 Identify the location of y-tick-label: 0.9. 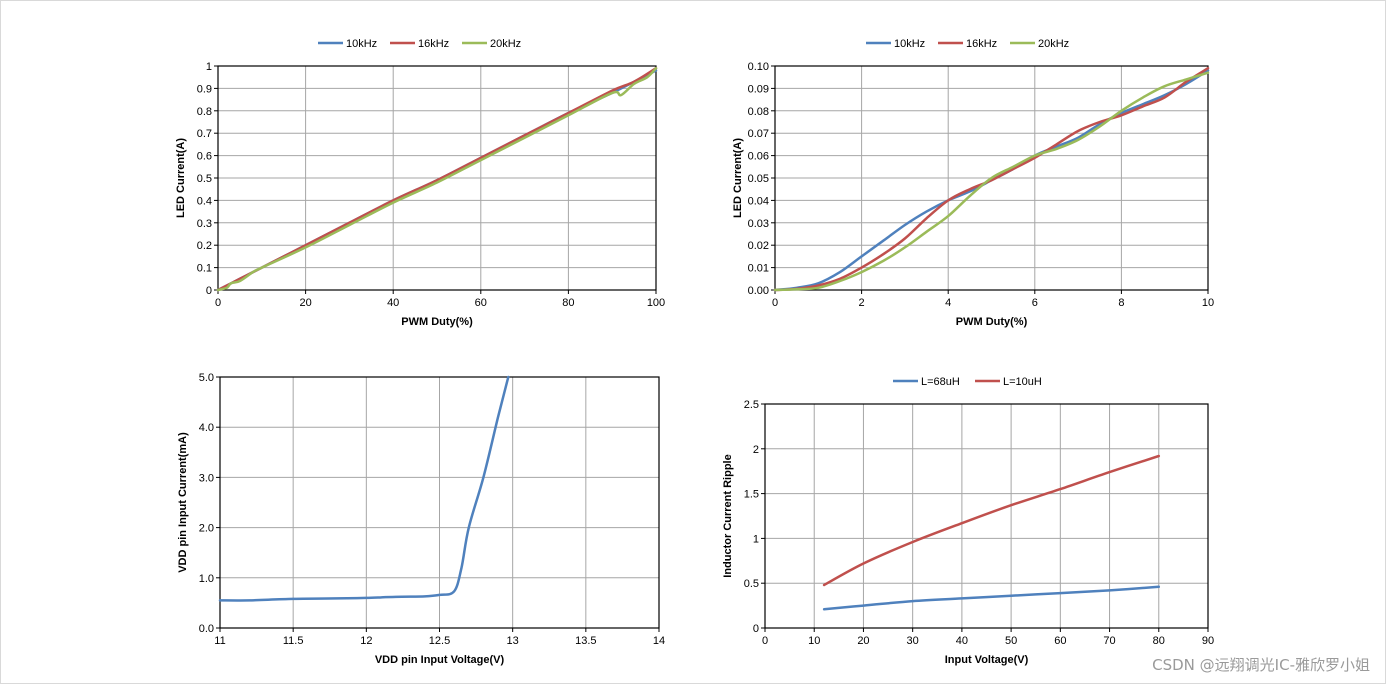
(204, 89).